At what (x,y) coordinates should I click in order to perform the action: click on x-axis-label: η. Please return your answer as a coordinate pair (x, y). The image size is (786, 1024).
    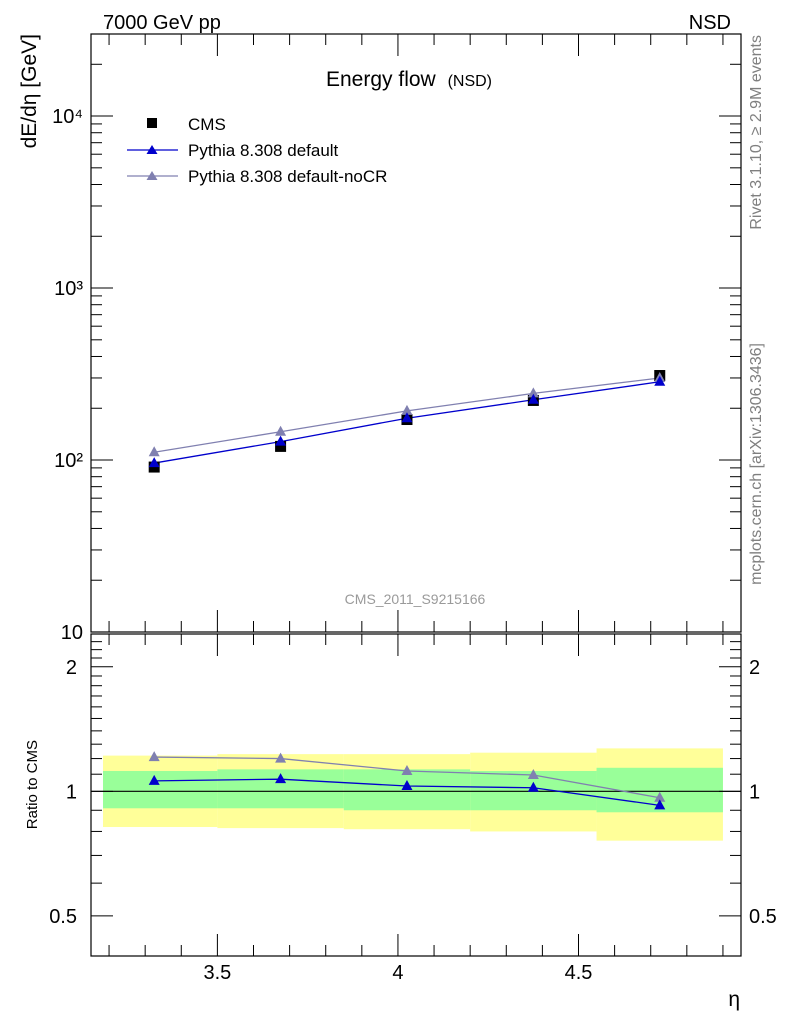
    Looking at the image, I should click on (734, 999).